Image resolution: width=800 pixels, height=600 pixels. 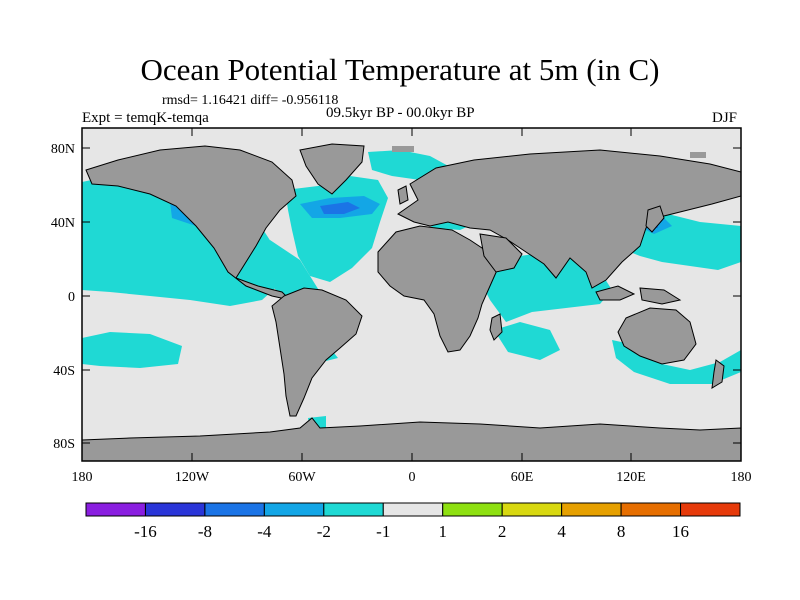 What do you see at coordinates (145, 118) in the screenshot?
I see `experiment-label: Expt = temqK-temqa` at bounding box center [145, 118].